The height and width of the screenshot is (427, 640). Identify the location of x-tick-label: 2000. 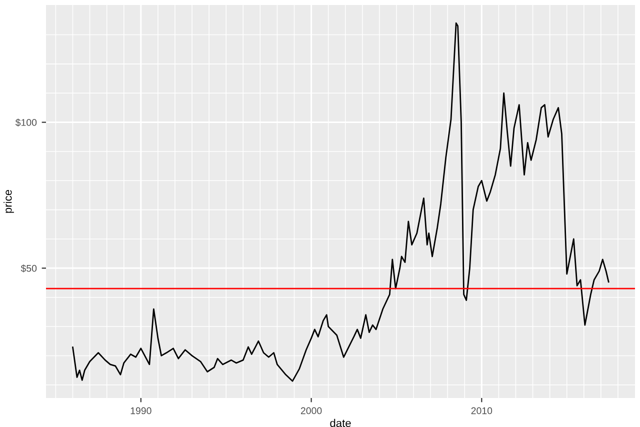
(311, 410).